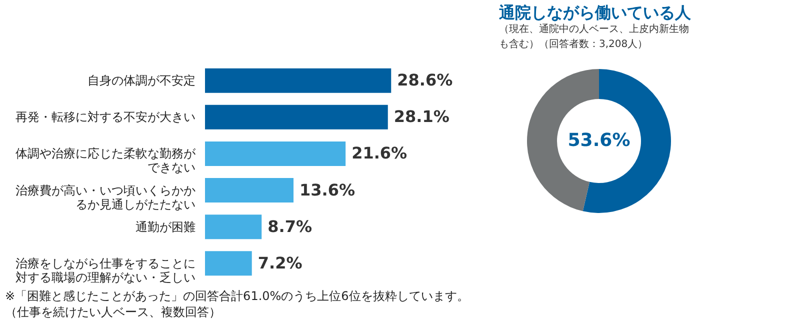 The width and height of the screenshot is (810, 333). What do you see at coordinates (380, 153) in the screenshot?
I see `data-label: 21.6%` at bounding box center [380, 153].